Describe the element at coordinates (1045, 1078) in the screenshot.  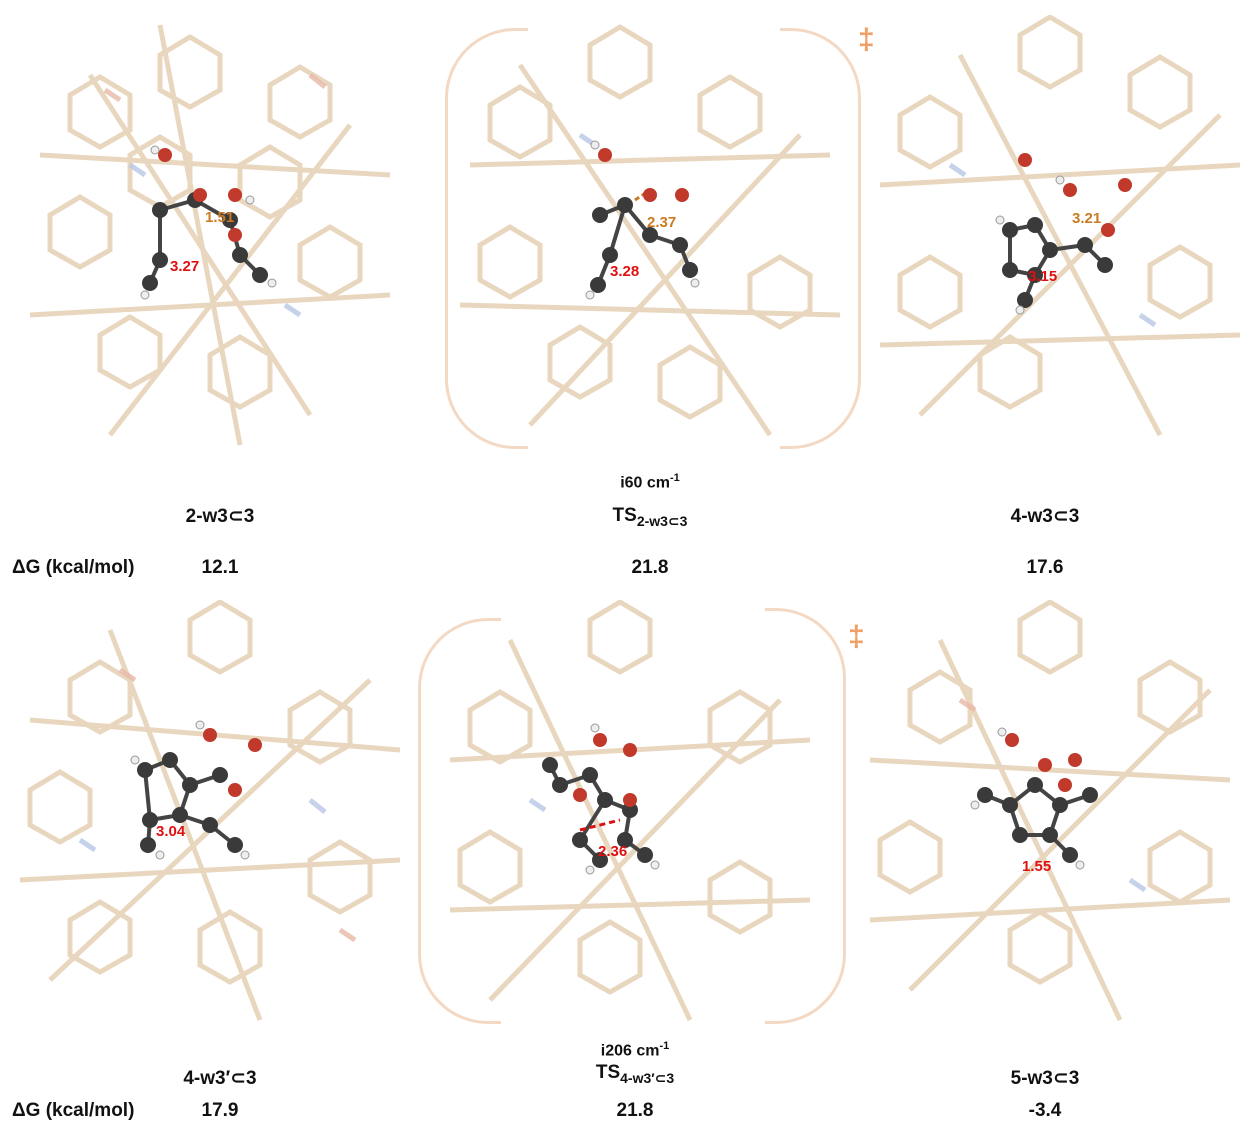
I see `structure-label-5-w3: 5-w3⊂3` at that location.